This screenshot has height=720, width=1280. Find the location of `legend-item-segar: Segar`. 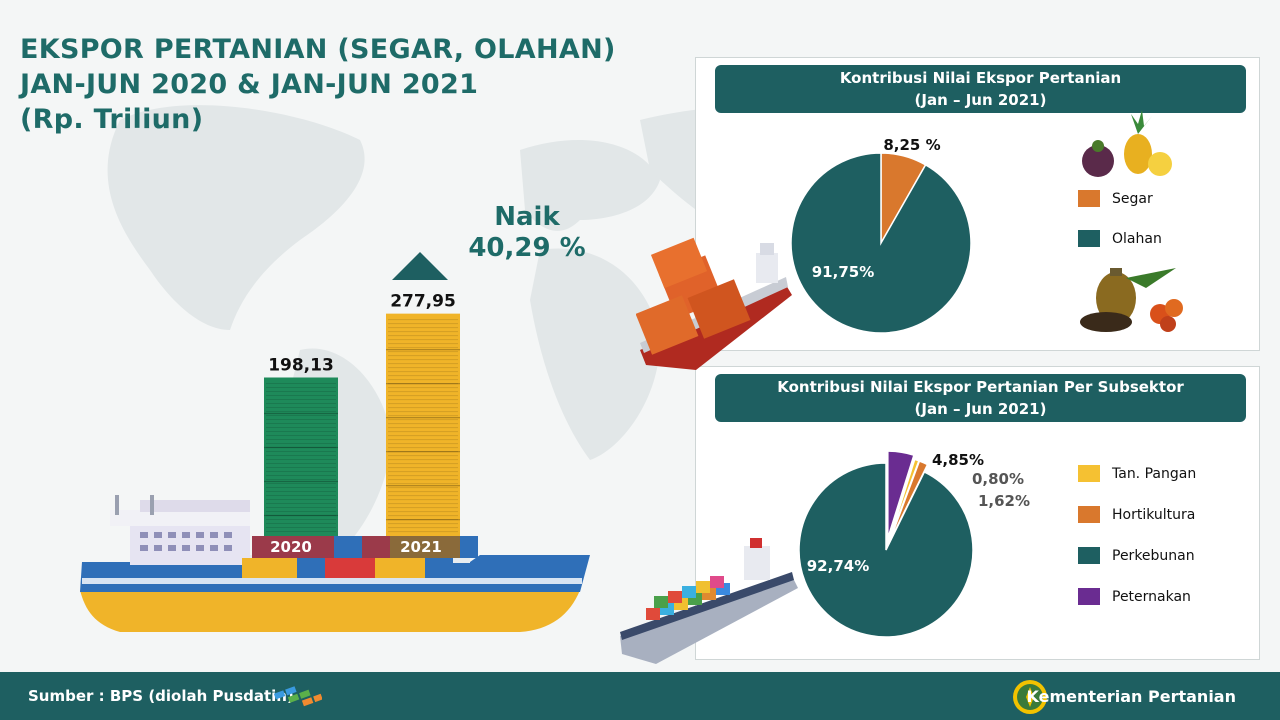

legend-item-segar: Segar is located at coordinates (1115, 198).